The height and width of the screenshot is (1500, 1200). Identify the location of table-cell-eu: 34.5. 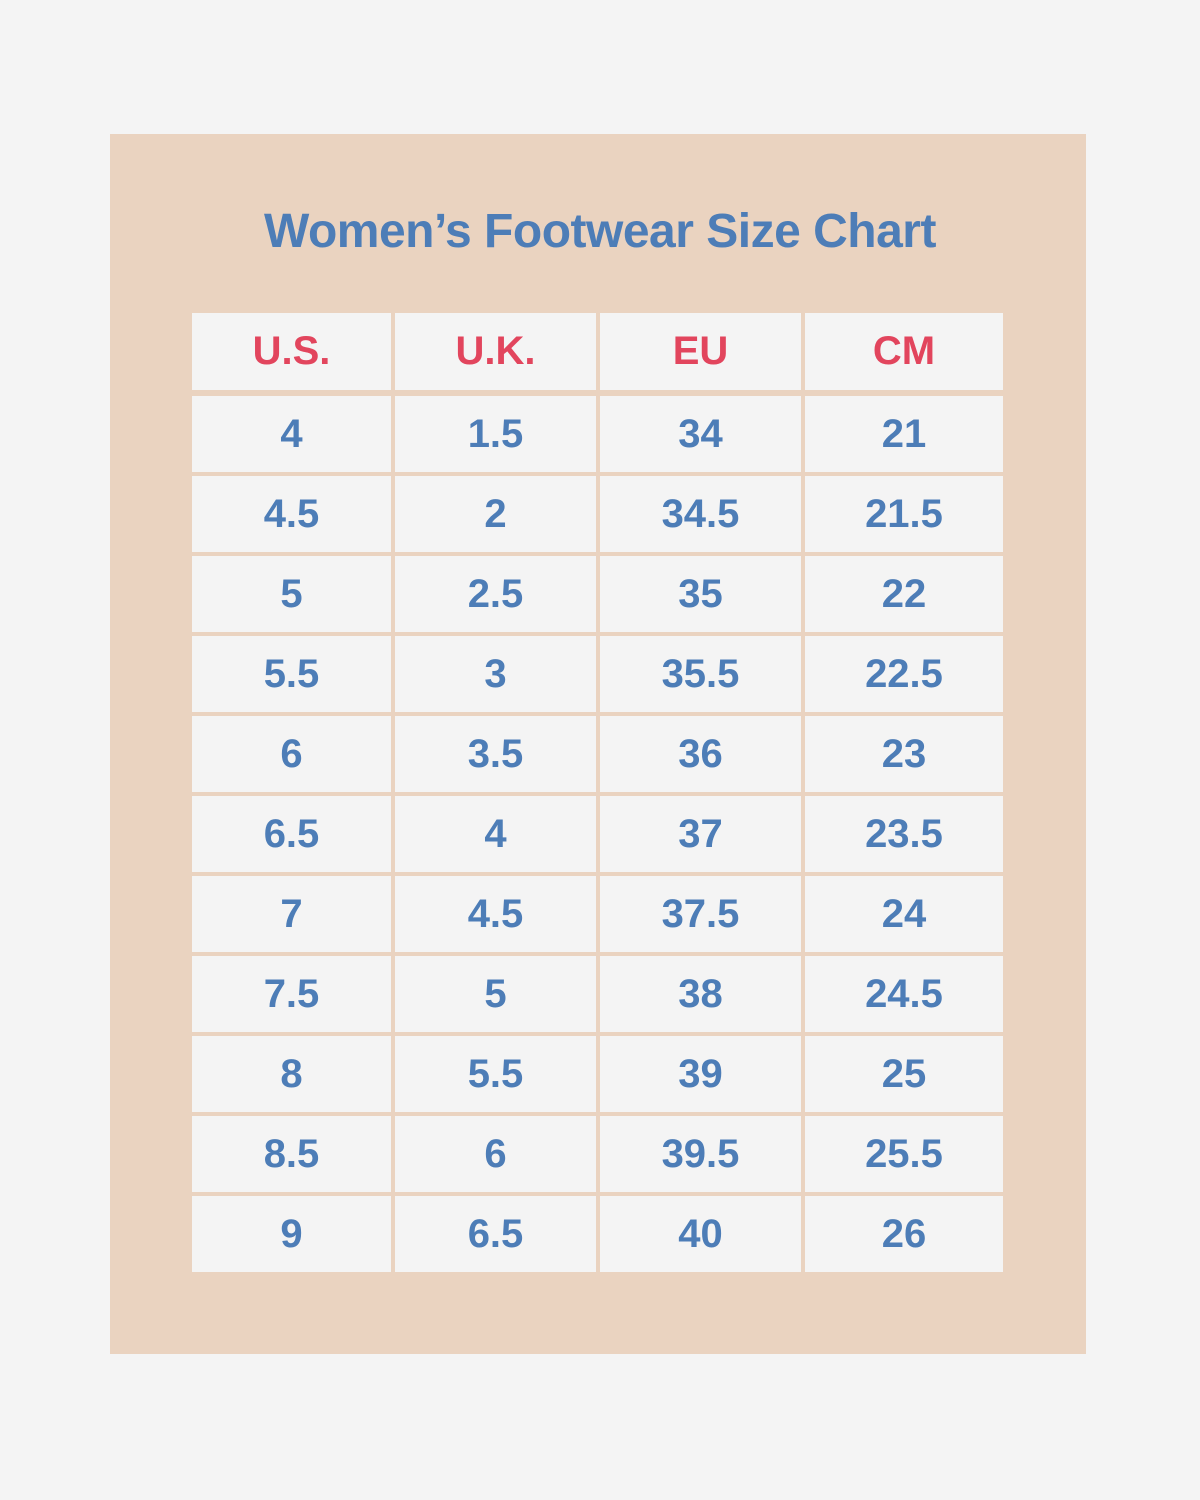
(700, 514).